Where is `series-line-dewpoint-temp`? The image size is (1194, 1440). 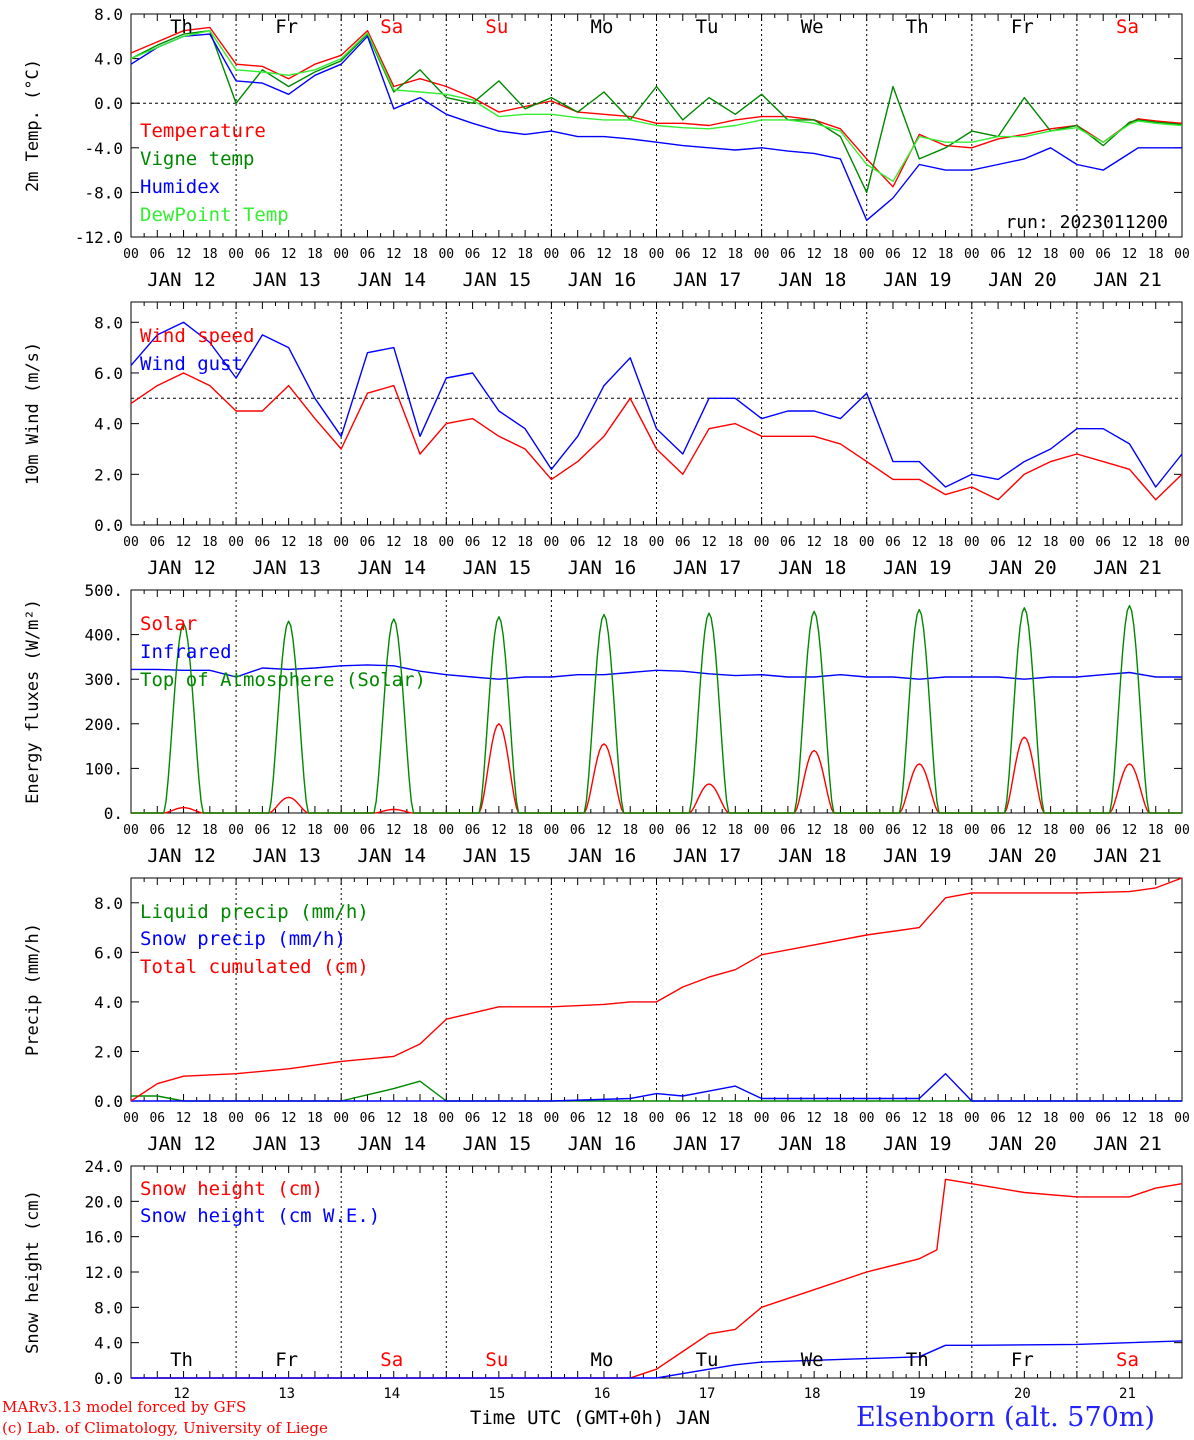
series-line-dewpoint-temp is located at coordinates (656, 106).